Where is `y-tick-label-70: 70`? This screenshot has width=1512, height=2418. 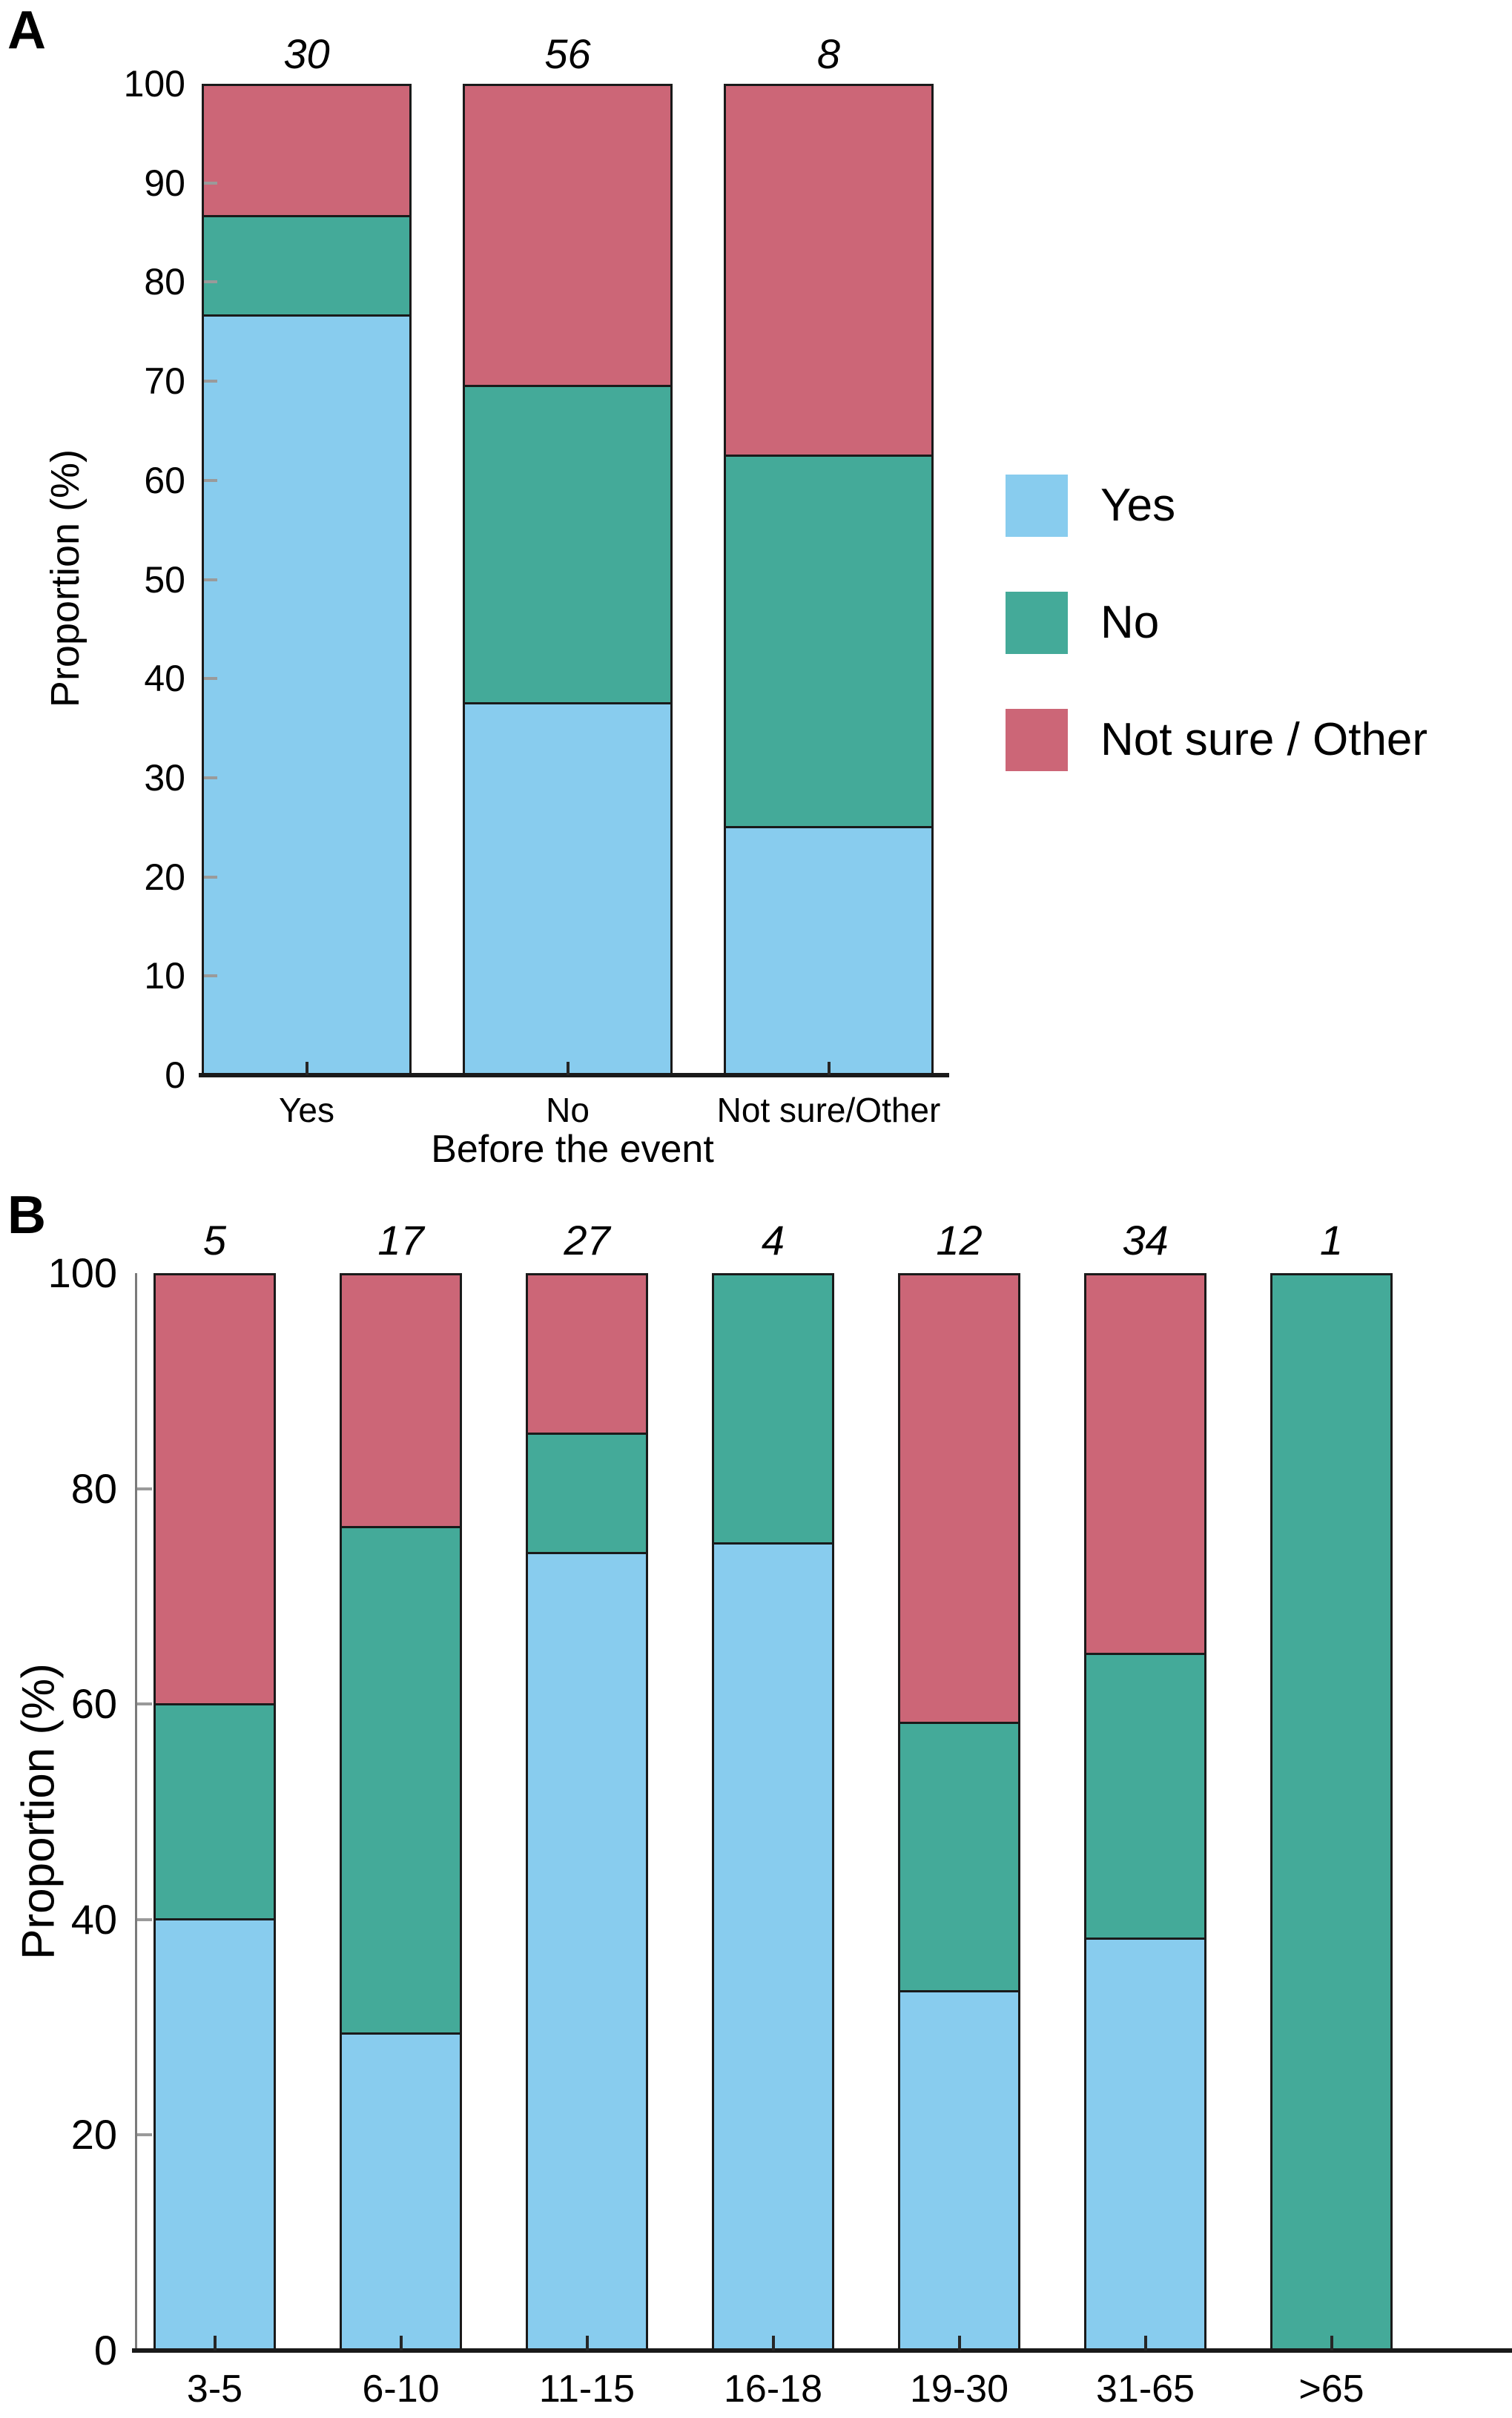 y-tick-label-70: 70 is located at coordinates (164, 381).